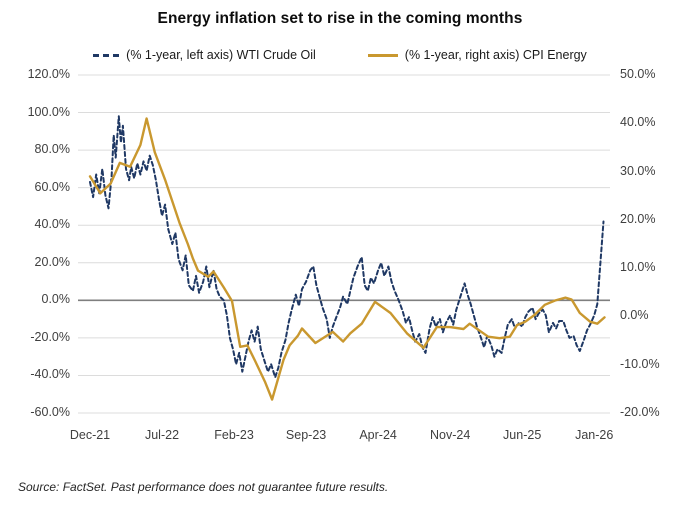 The width and height of the screenshot is (680, 506). Describe the element at coordinates (378, 435) in the screenshot. I see `x-axis-tick: Apr-24` at that location.